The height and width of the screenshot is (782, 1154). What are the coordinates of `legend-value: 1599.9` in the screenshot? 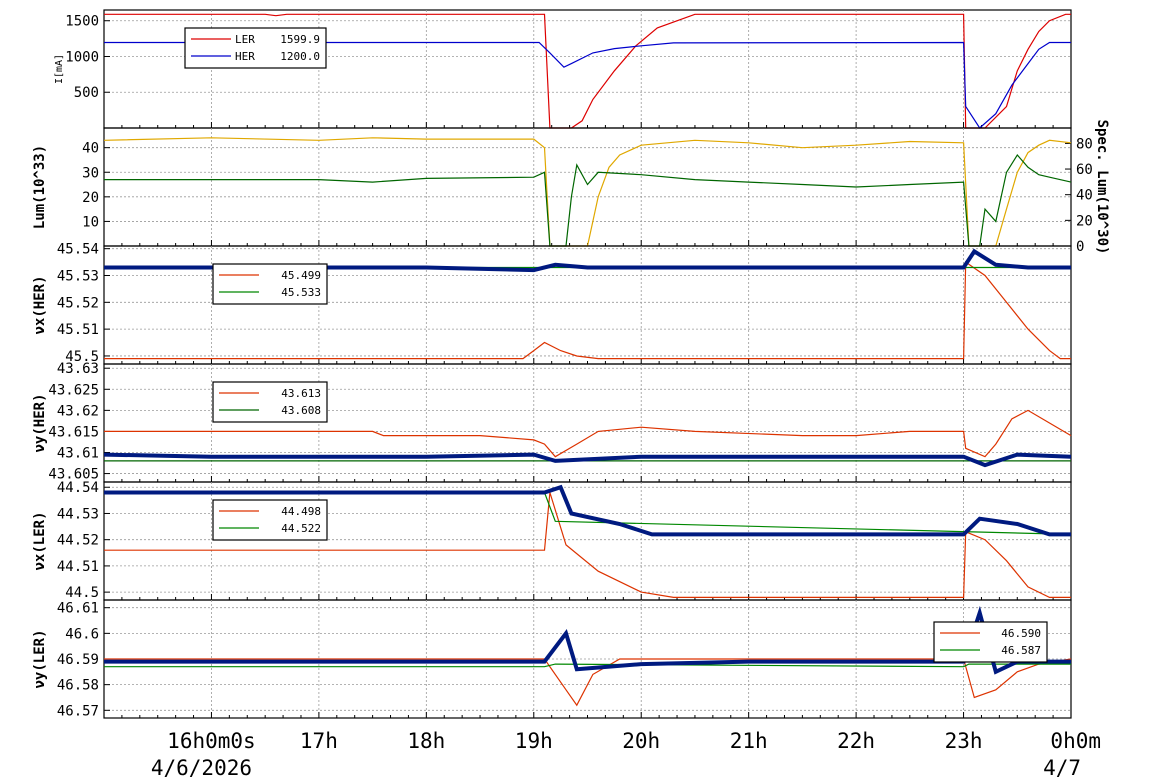 It's located at (300, 39).